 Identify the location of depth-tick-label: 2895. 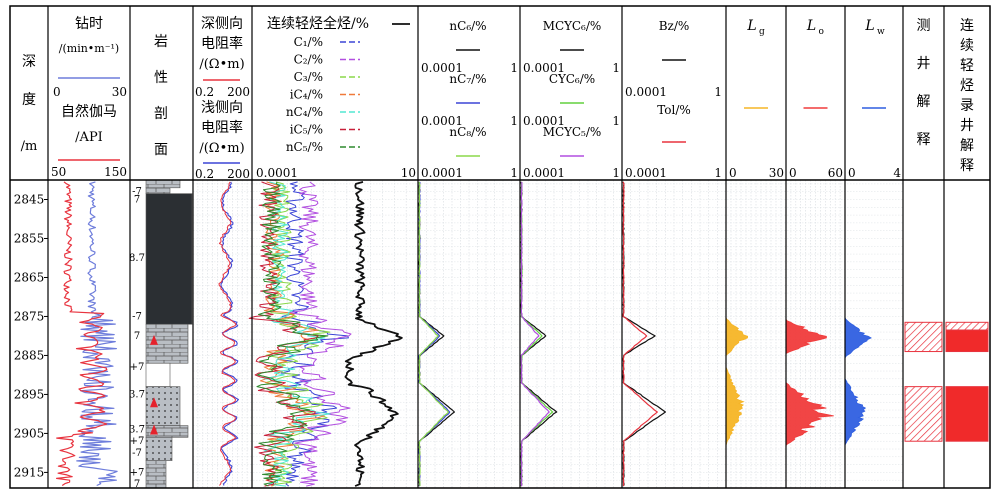
(29, 394).